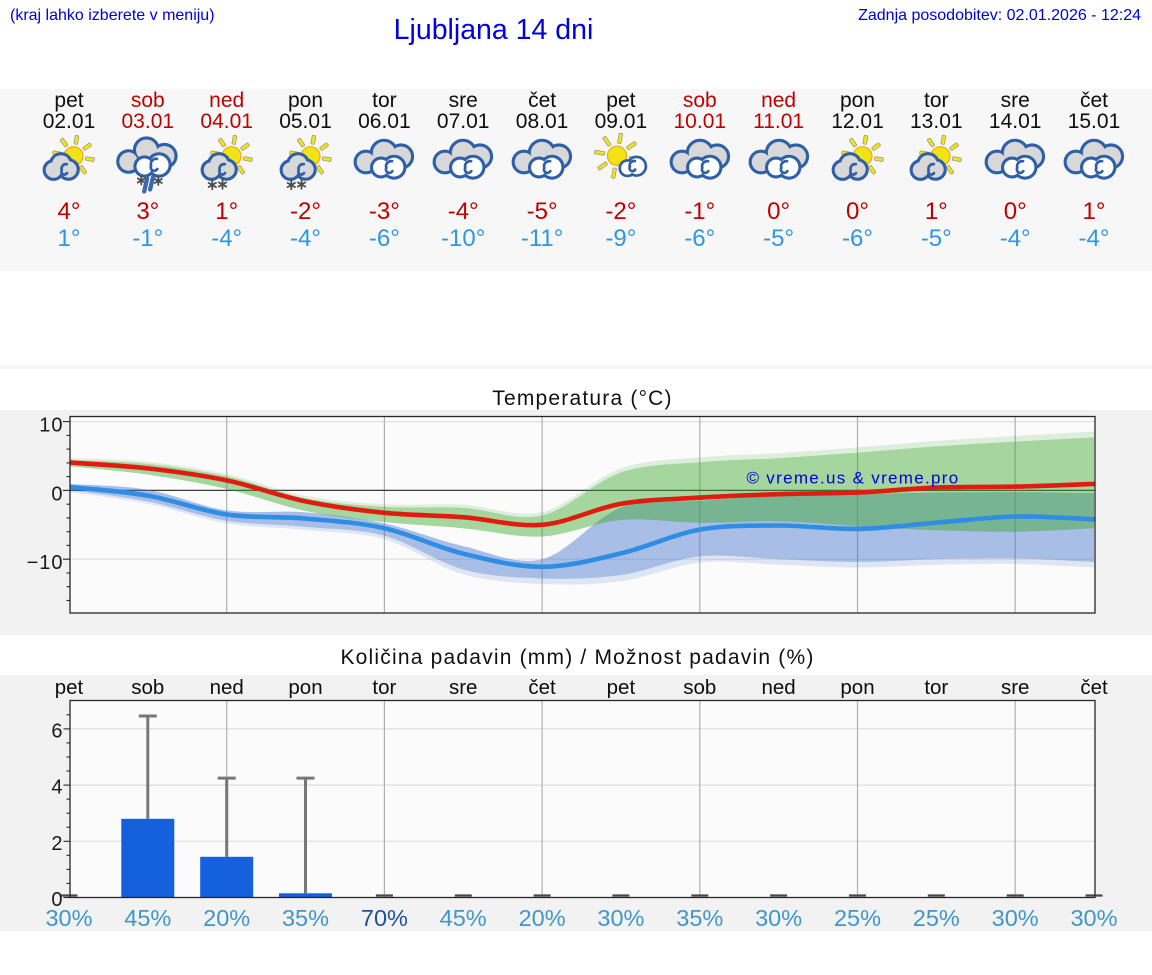 The width and height of the screenshot is (1152, 975). I want to click on svg-text: 10, so click(51, 426).